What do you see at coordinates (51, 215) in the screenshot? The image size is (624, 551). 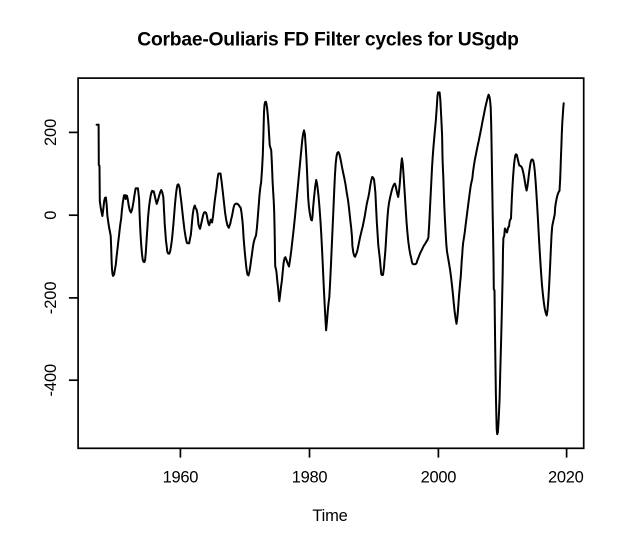 I see `svg-text: 0` at bounding box center [51, 215].